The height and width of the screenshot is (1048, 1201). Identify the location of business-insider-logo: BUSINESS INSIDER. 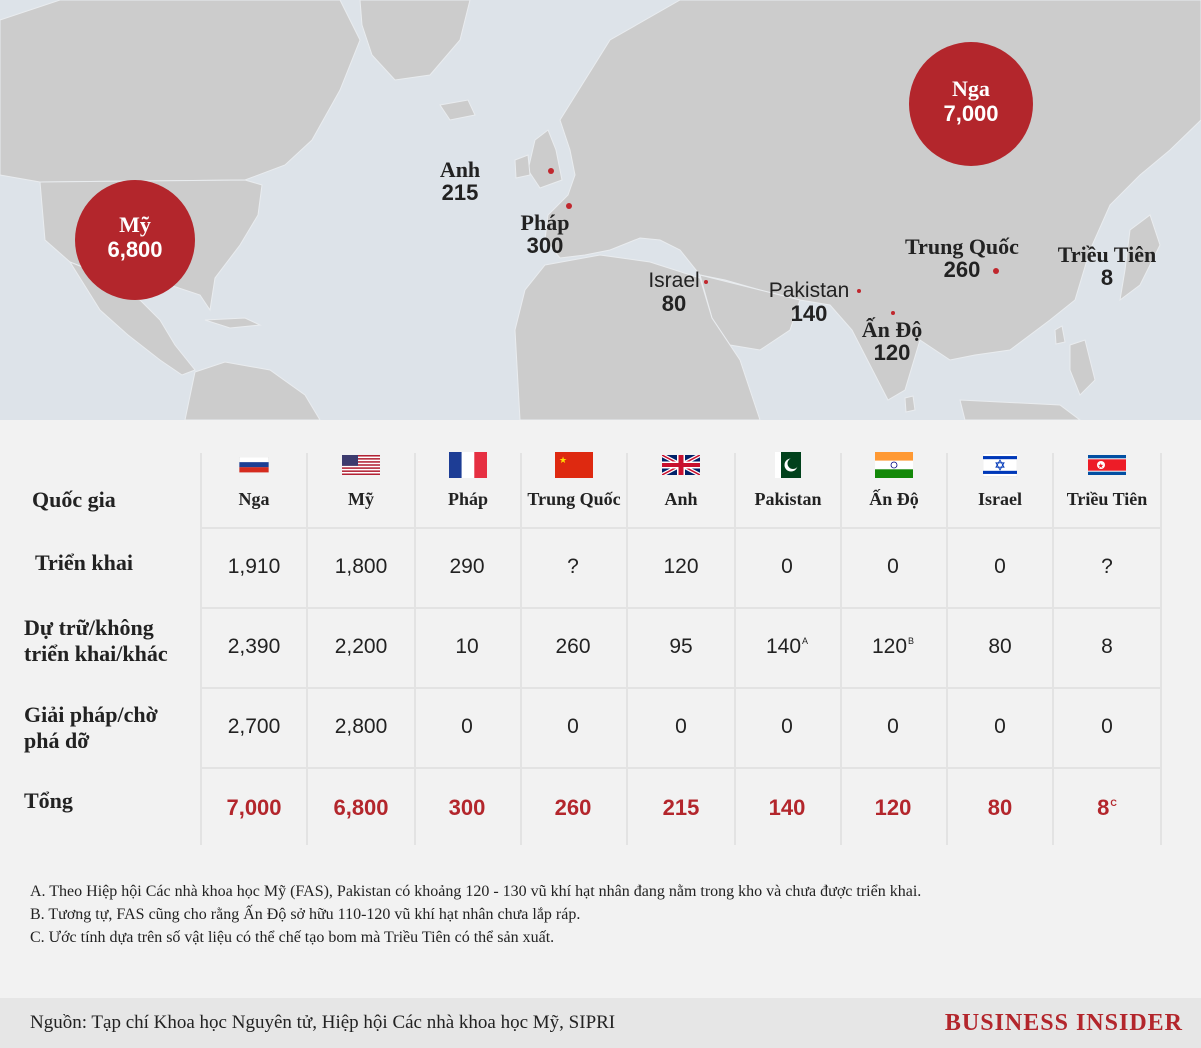
(1063, 1023).